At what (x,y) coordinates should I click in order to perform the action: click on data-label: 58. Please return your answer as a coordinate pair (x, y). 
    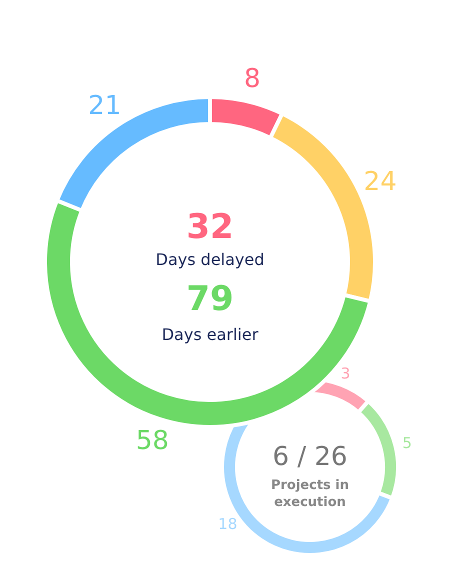
    Looking at the image, I should click on (152, 441).